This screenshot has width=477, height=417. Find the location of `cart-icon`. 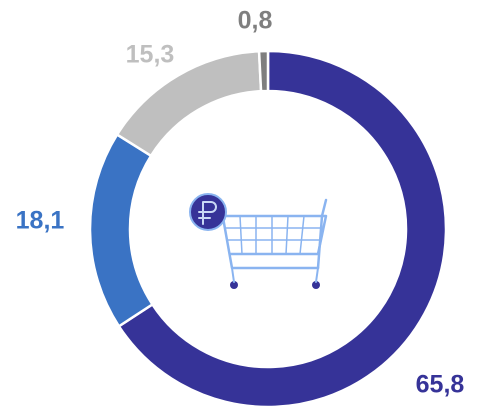

cart-icon is located at coordinates (258, 241).